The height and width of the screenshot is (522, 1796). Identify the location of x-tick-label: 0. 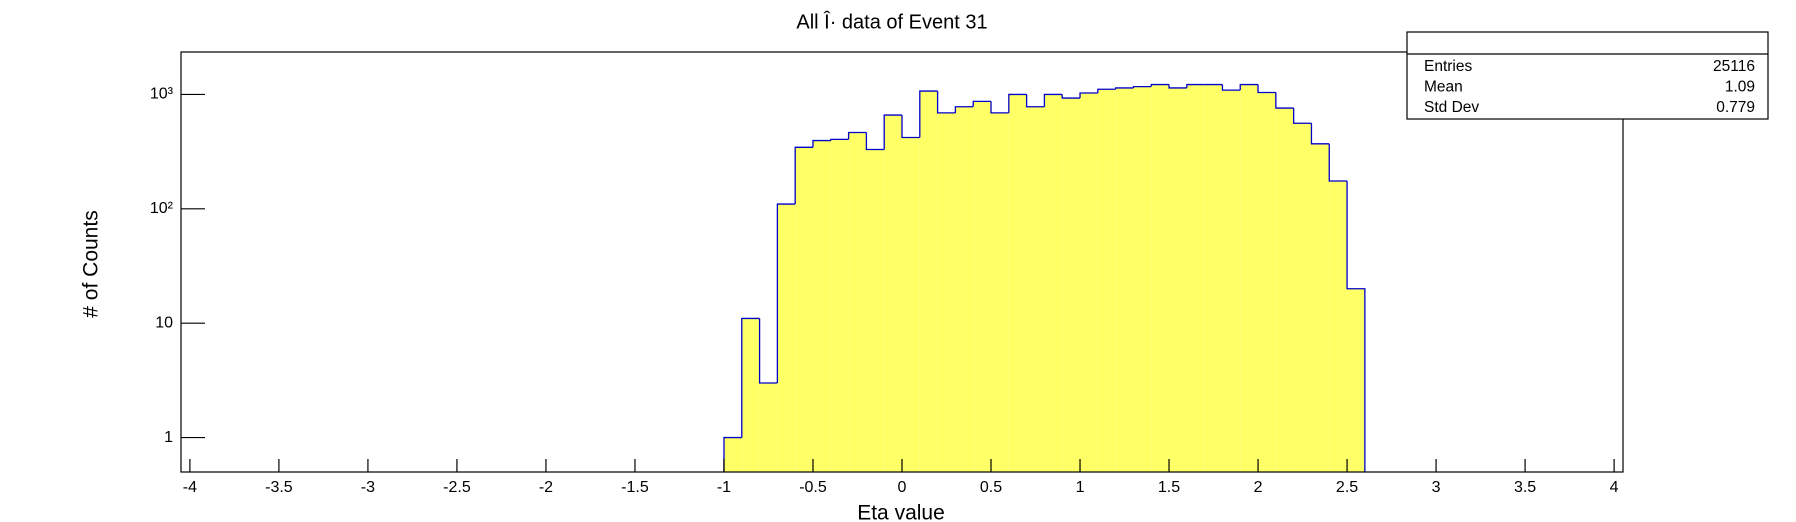
(902, 487).